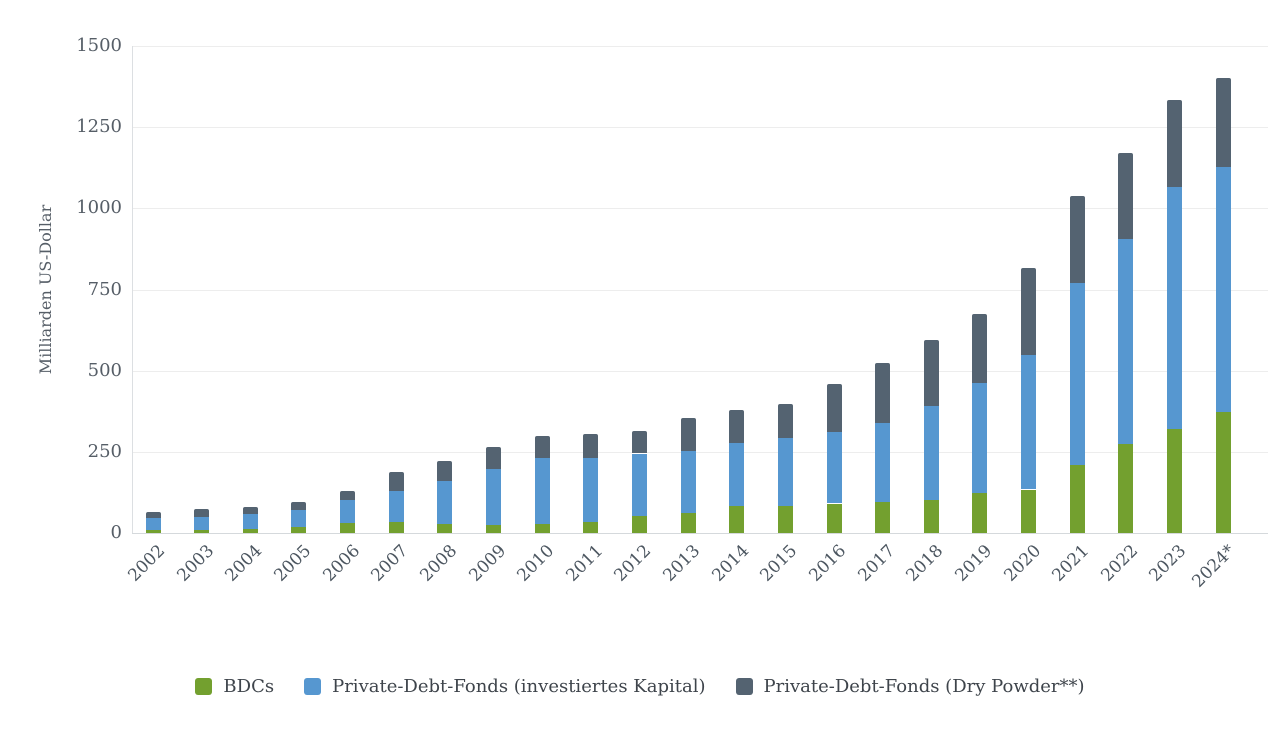 Image resolution: width=1280 pixels, height=733 pixels. What do you see at coordinates (153, 531) in the screenshot?
I see `bar-segment-2002-series0` at bounding box center [153, 531].